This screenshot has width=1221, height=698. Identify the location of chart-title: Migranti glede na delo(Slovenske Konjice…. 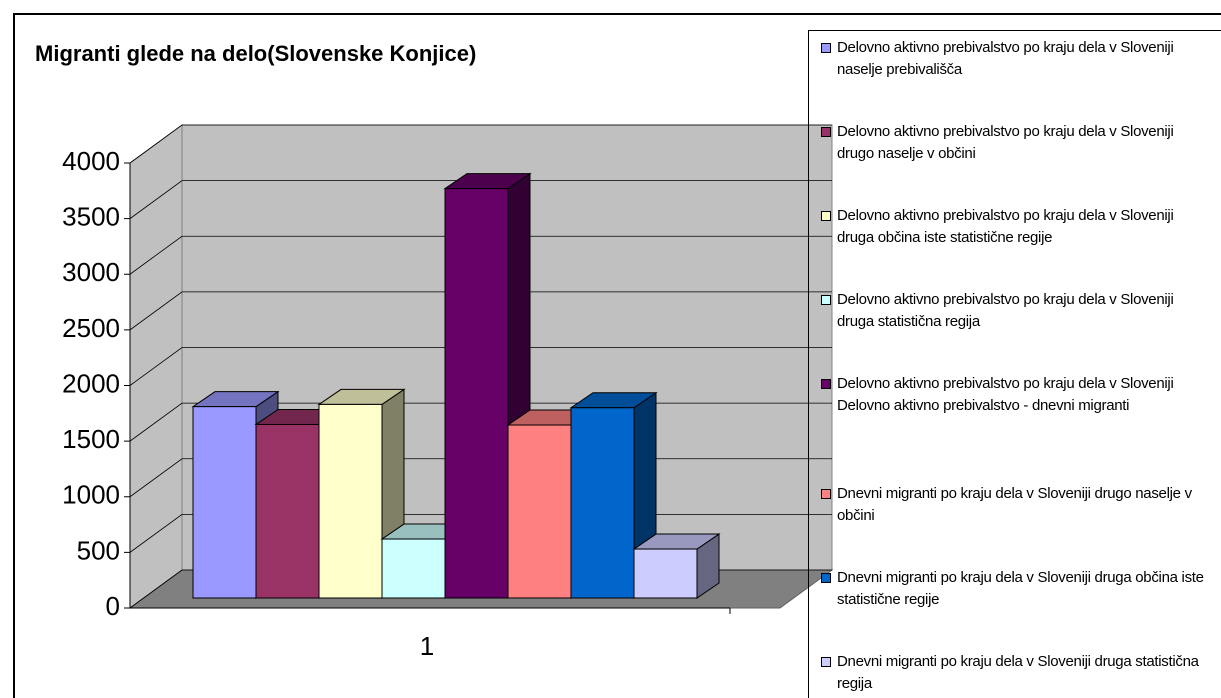
(255, 53).